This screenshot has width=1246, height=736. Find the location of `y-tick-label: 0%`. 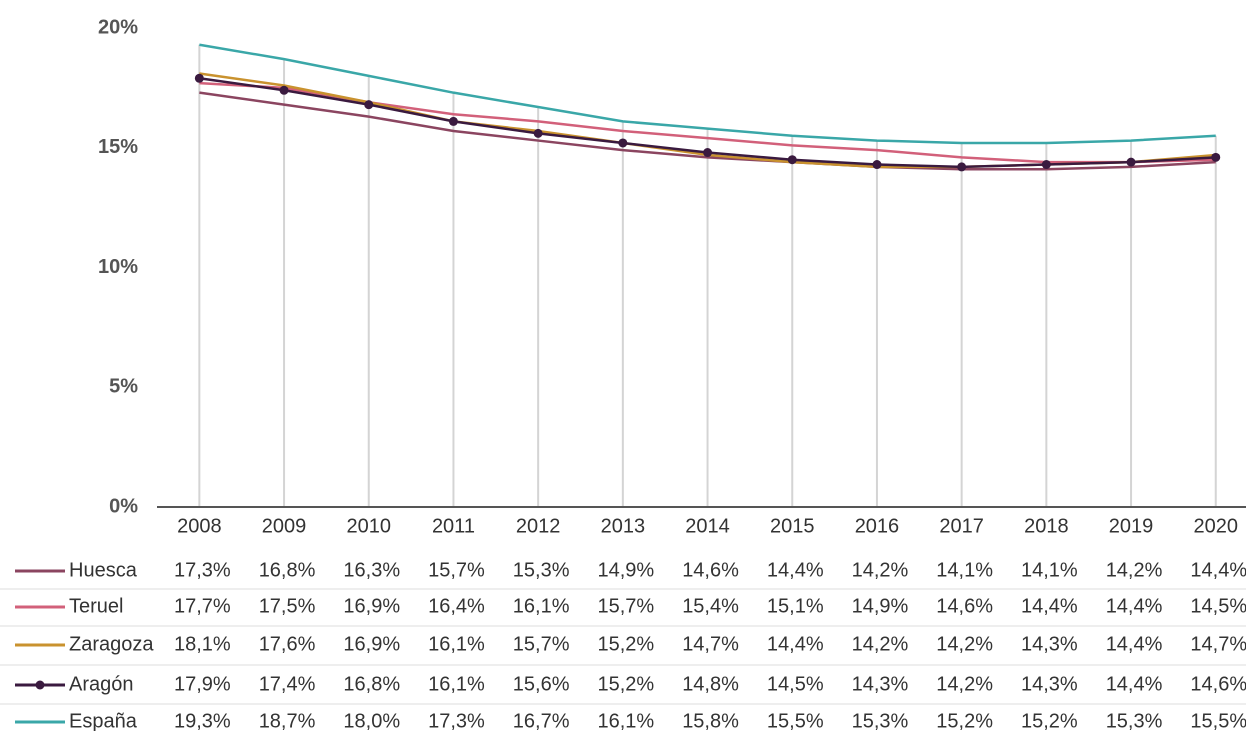

y-tick-label: 0% is located at coordinates (123, 506).